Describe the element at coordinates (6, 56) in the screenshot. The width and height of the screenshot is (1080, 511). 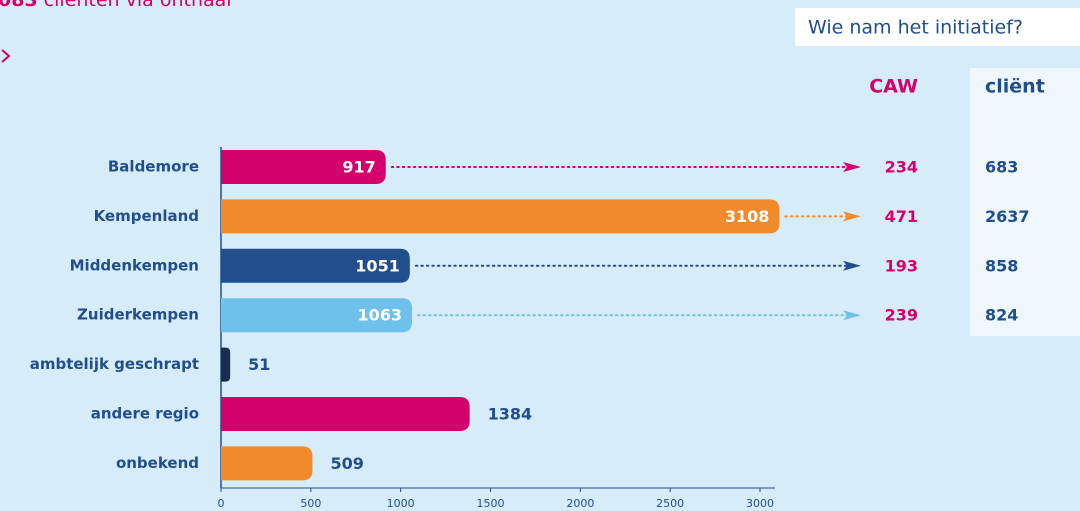
I see `headline-arrow` at that location.